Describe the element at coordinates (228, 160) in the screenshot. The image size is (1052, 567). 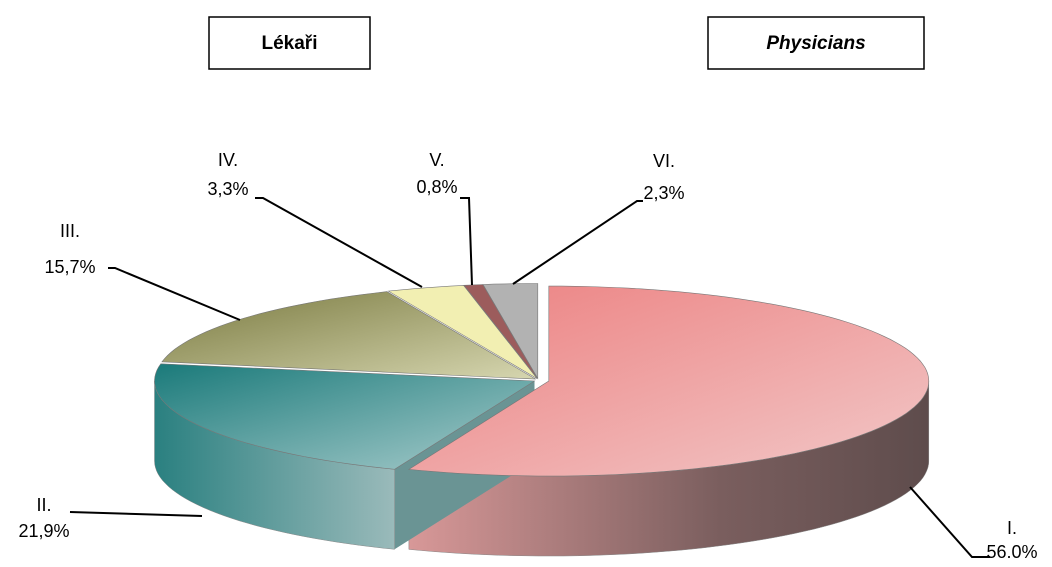
I see `slice-label: IV.` at that location.